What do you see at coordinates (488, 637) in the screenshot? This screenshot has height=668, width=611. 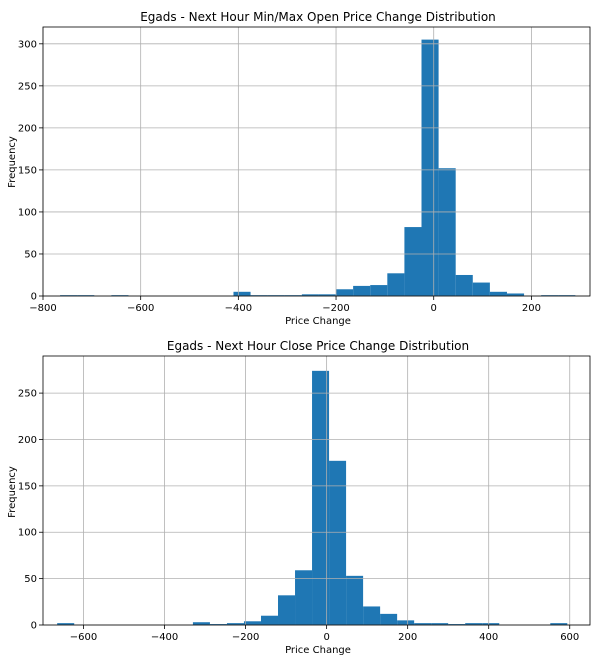 I see `x-tick-label: 400` at bounding box center [488, 637].